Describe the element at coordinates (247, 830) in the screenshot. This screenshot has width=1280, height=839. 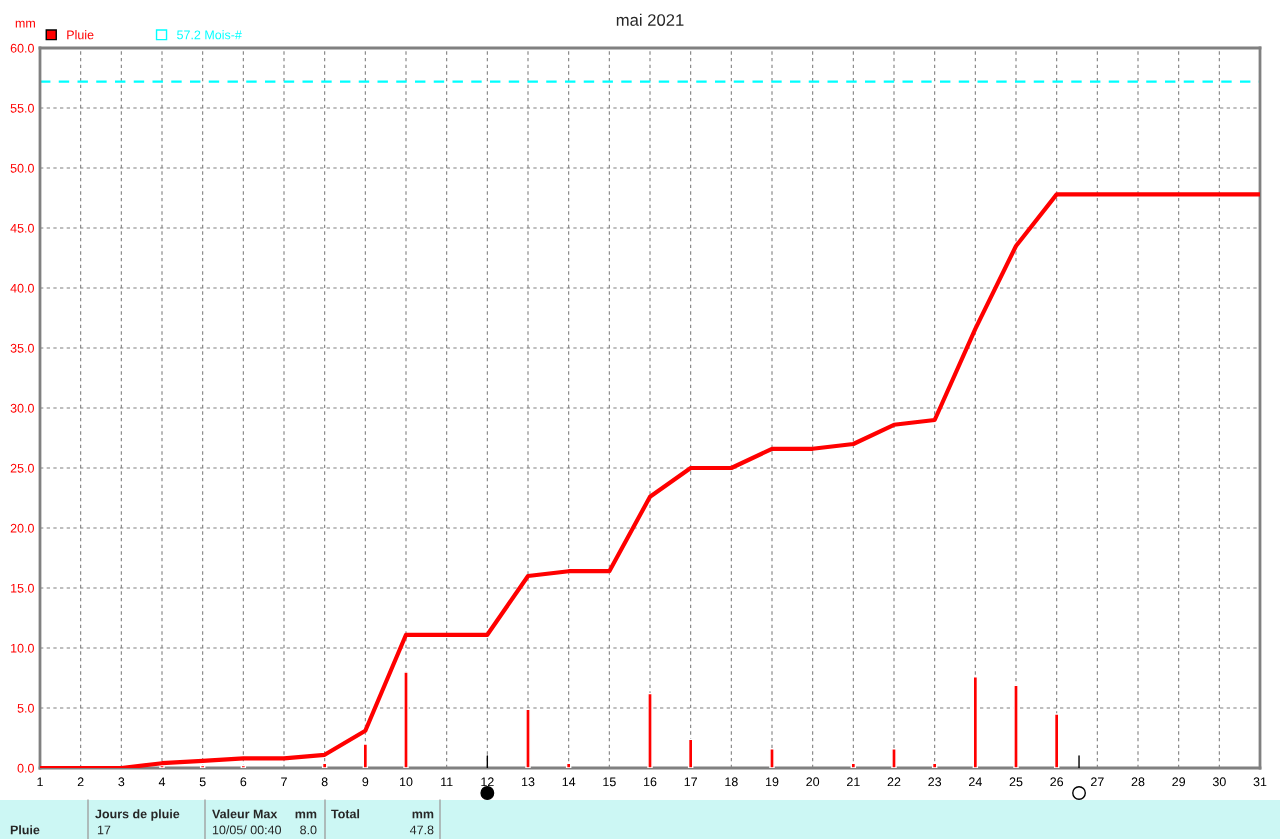
I see `text: 10/05/ 00:40` at that location.